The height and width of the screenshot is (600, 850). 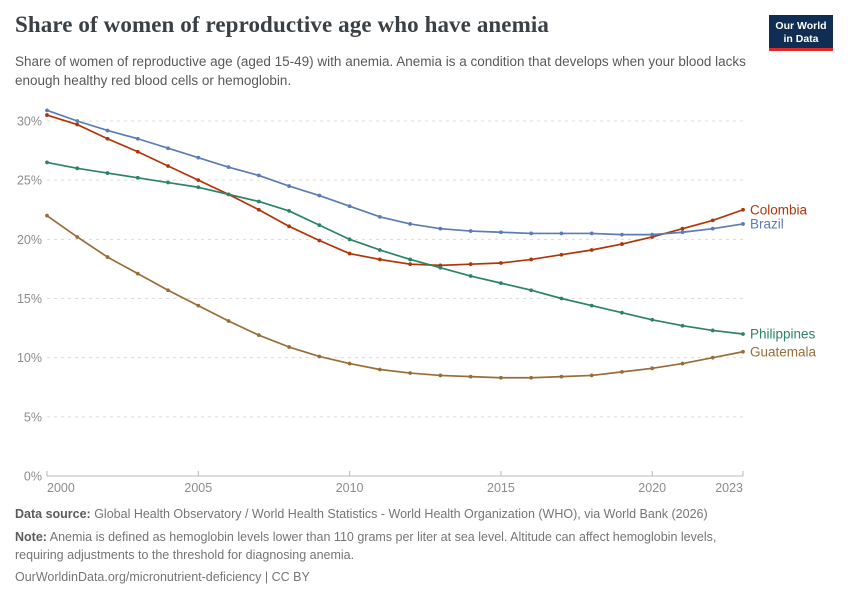 I want to click on series-label-philippines: Philippines, so click(x=783, y=334).